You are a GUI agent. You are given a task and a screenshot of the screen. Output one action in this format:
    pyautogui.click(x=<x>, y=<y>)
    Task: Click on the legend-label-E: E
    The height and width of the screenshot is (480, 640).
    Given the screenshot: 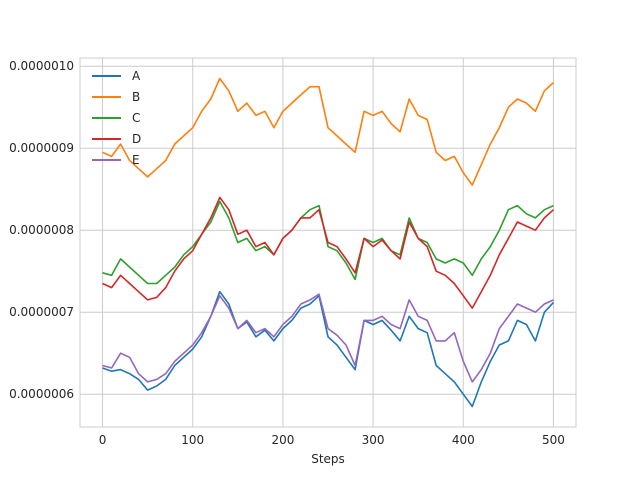 What is the action you would take?
    pyautogui.click(x=136, y=160)
    